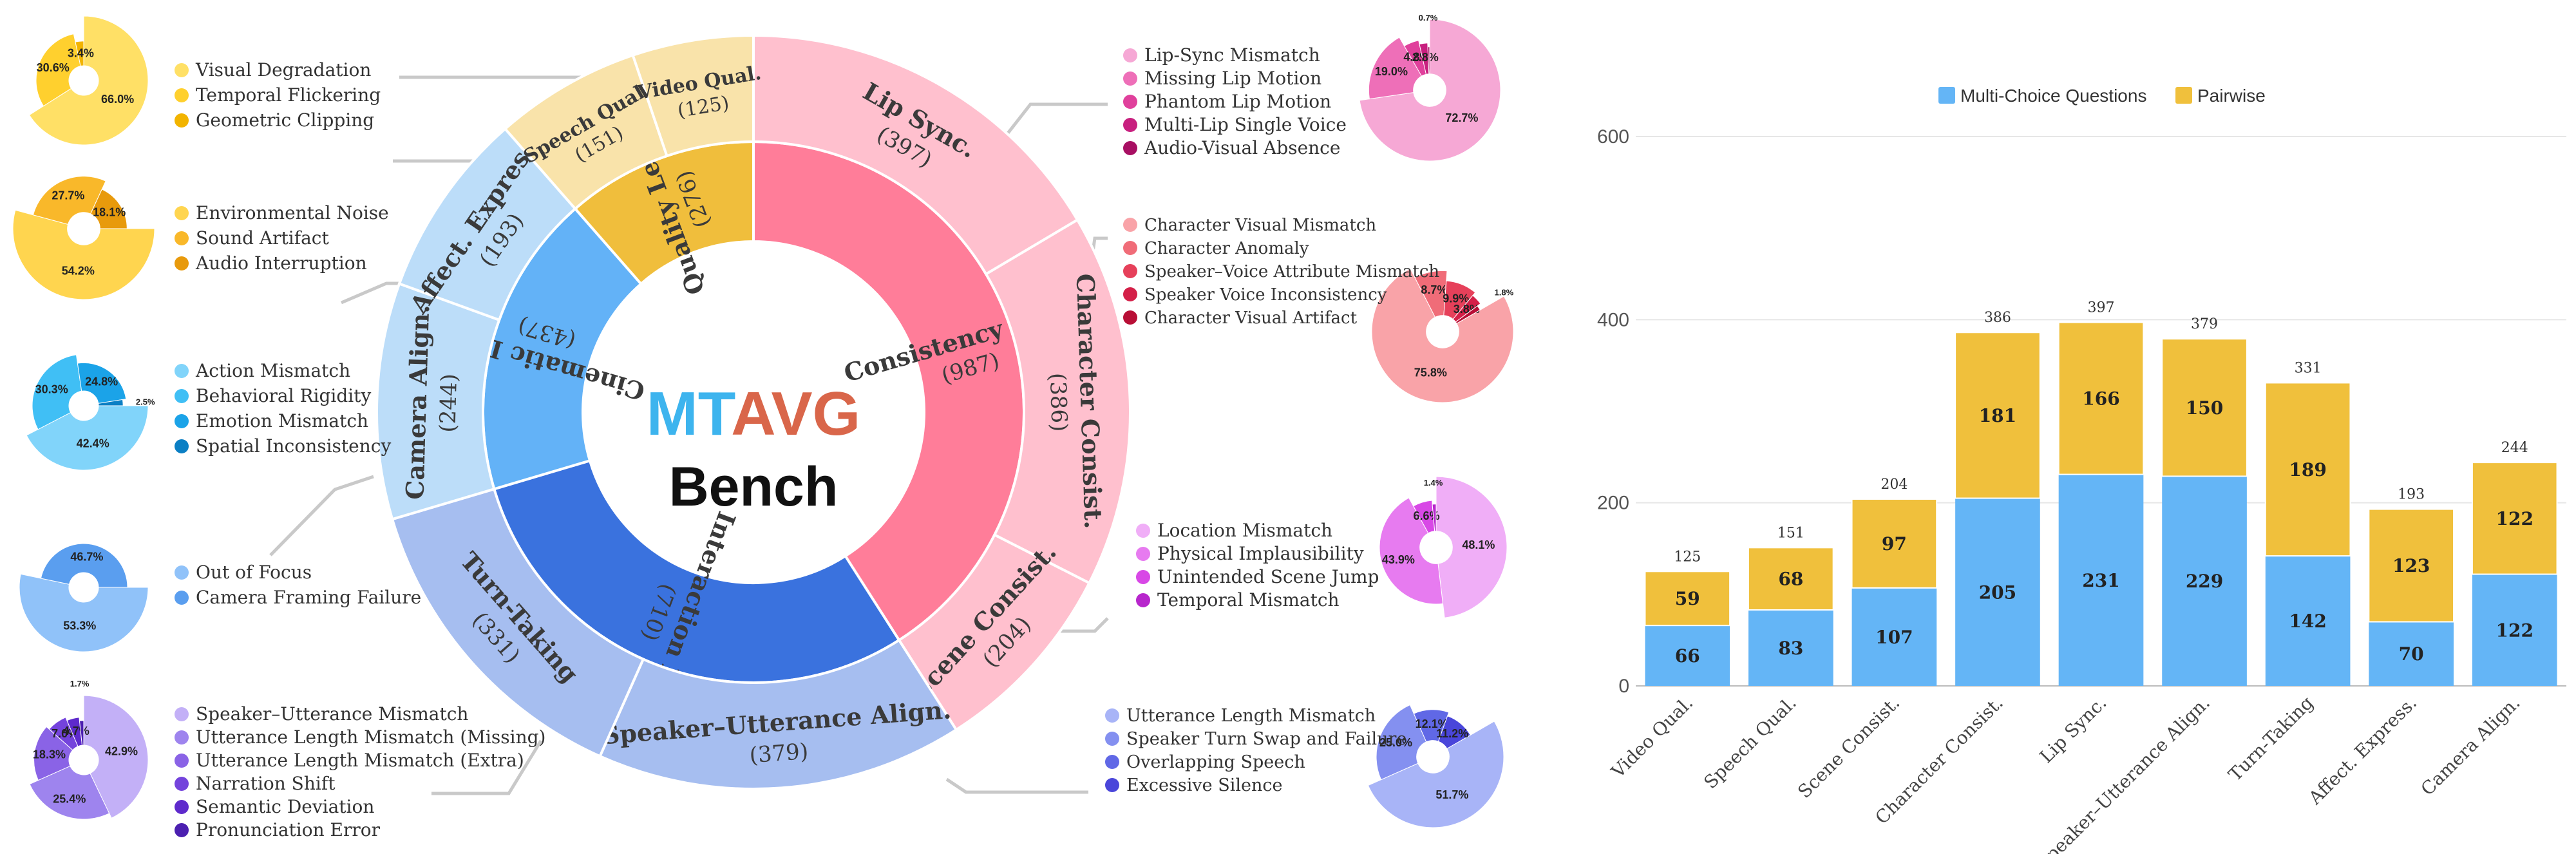 This screenshot has width=2576, height=854. Describe the element at coordinates (254, 572) in the screenshot. I see `legend-item-out-of-focus: Out of Focus` at that location.